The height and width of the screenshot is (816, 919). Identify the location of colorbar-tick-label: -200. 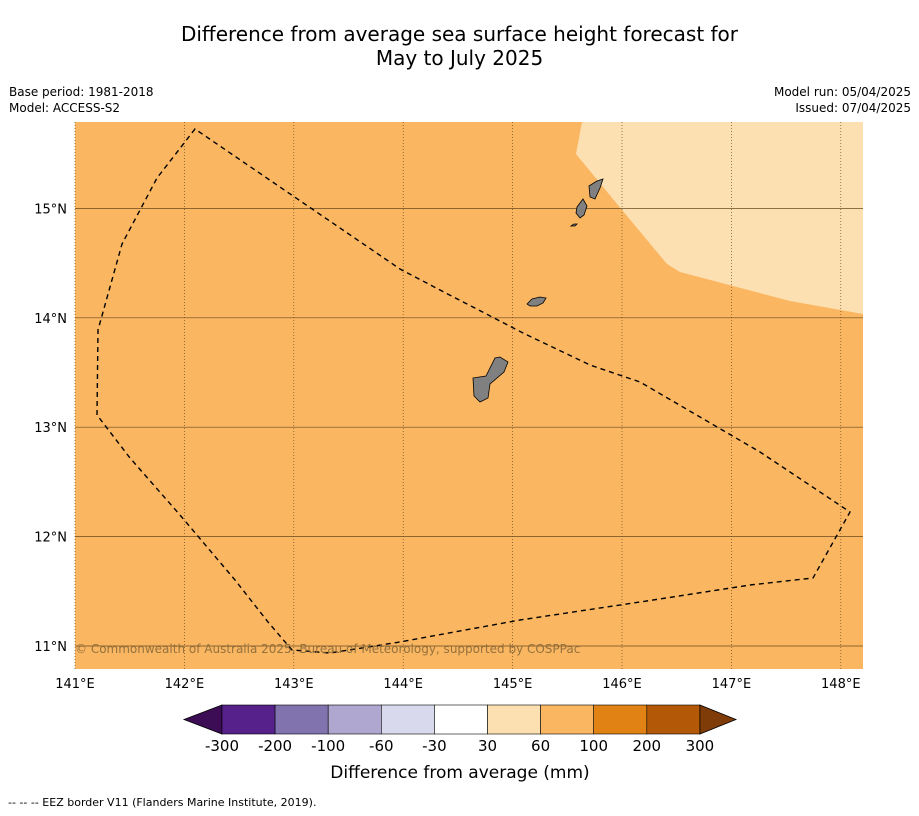
(275, 746).